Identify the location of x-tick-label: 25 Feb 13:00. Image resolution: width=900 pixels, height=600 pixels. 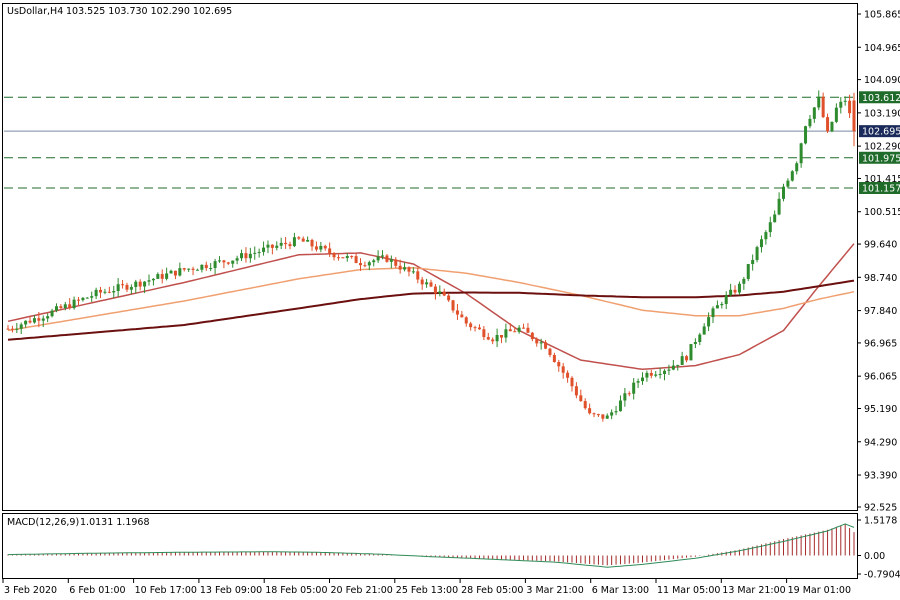
(427, 590).